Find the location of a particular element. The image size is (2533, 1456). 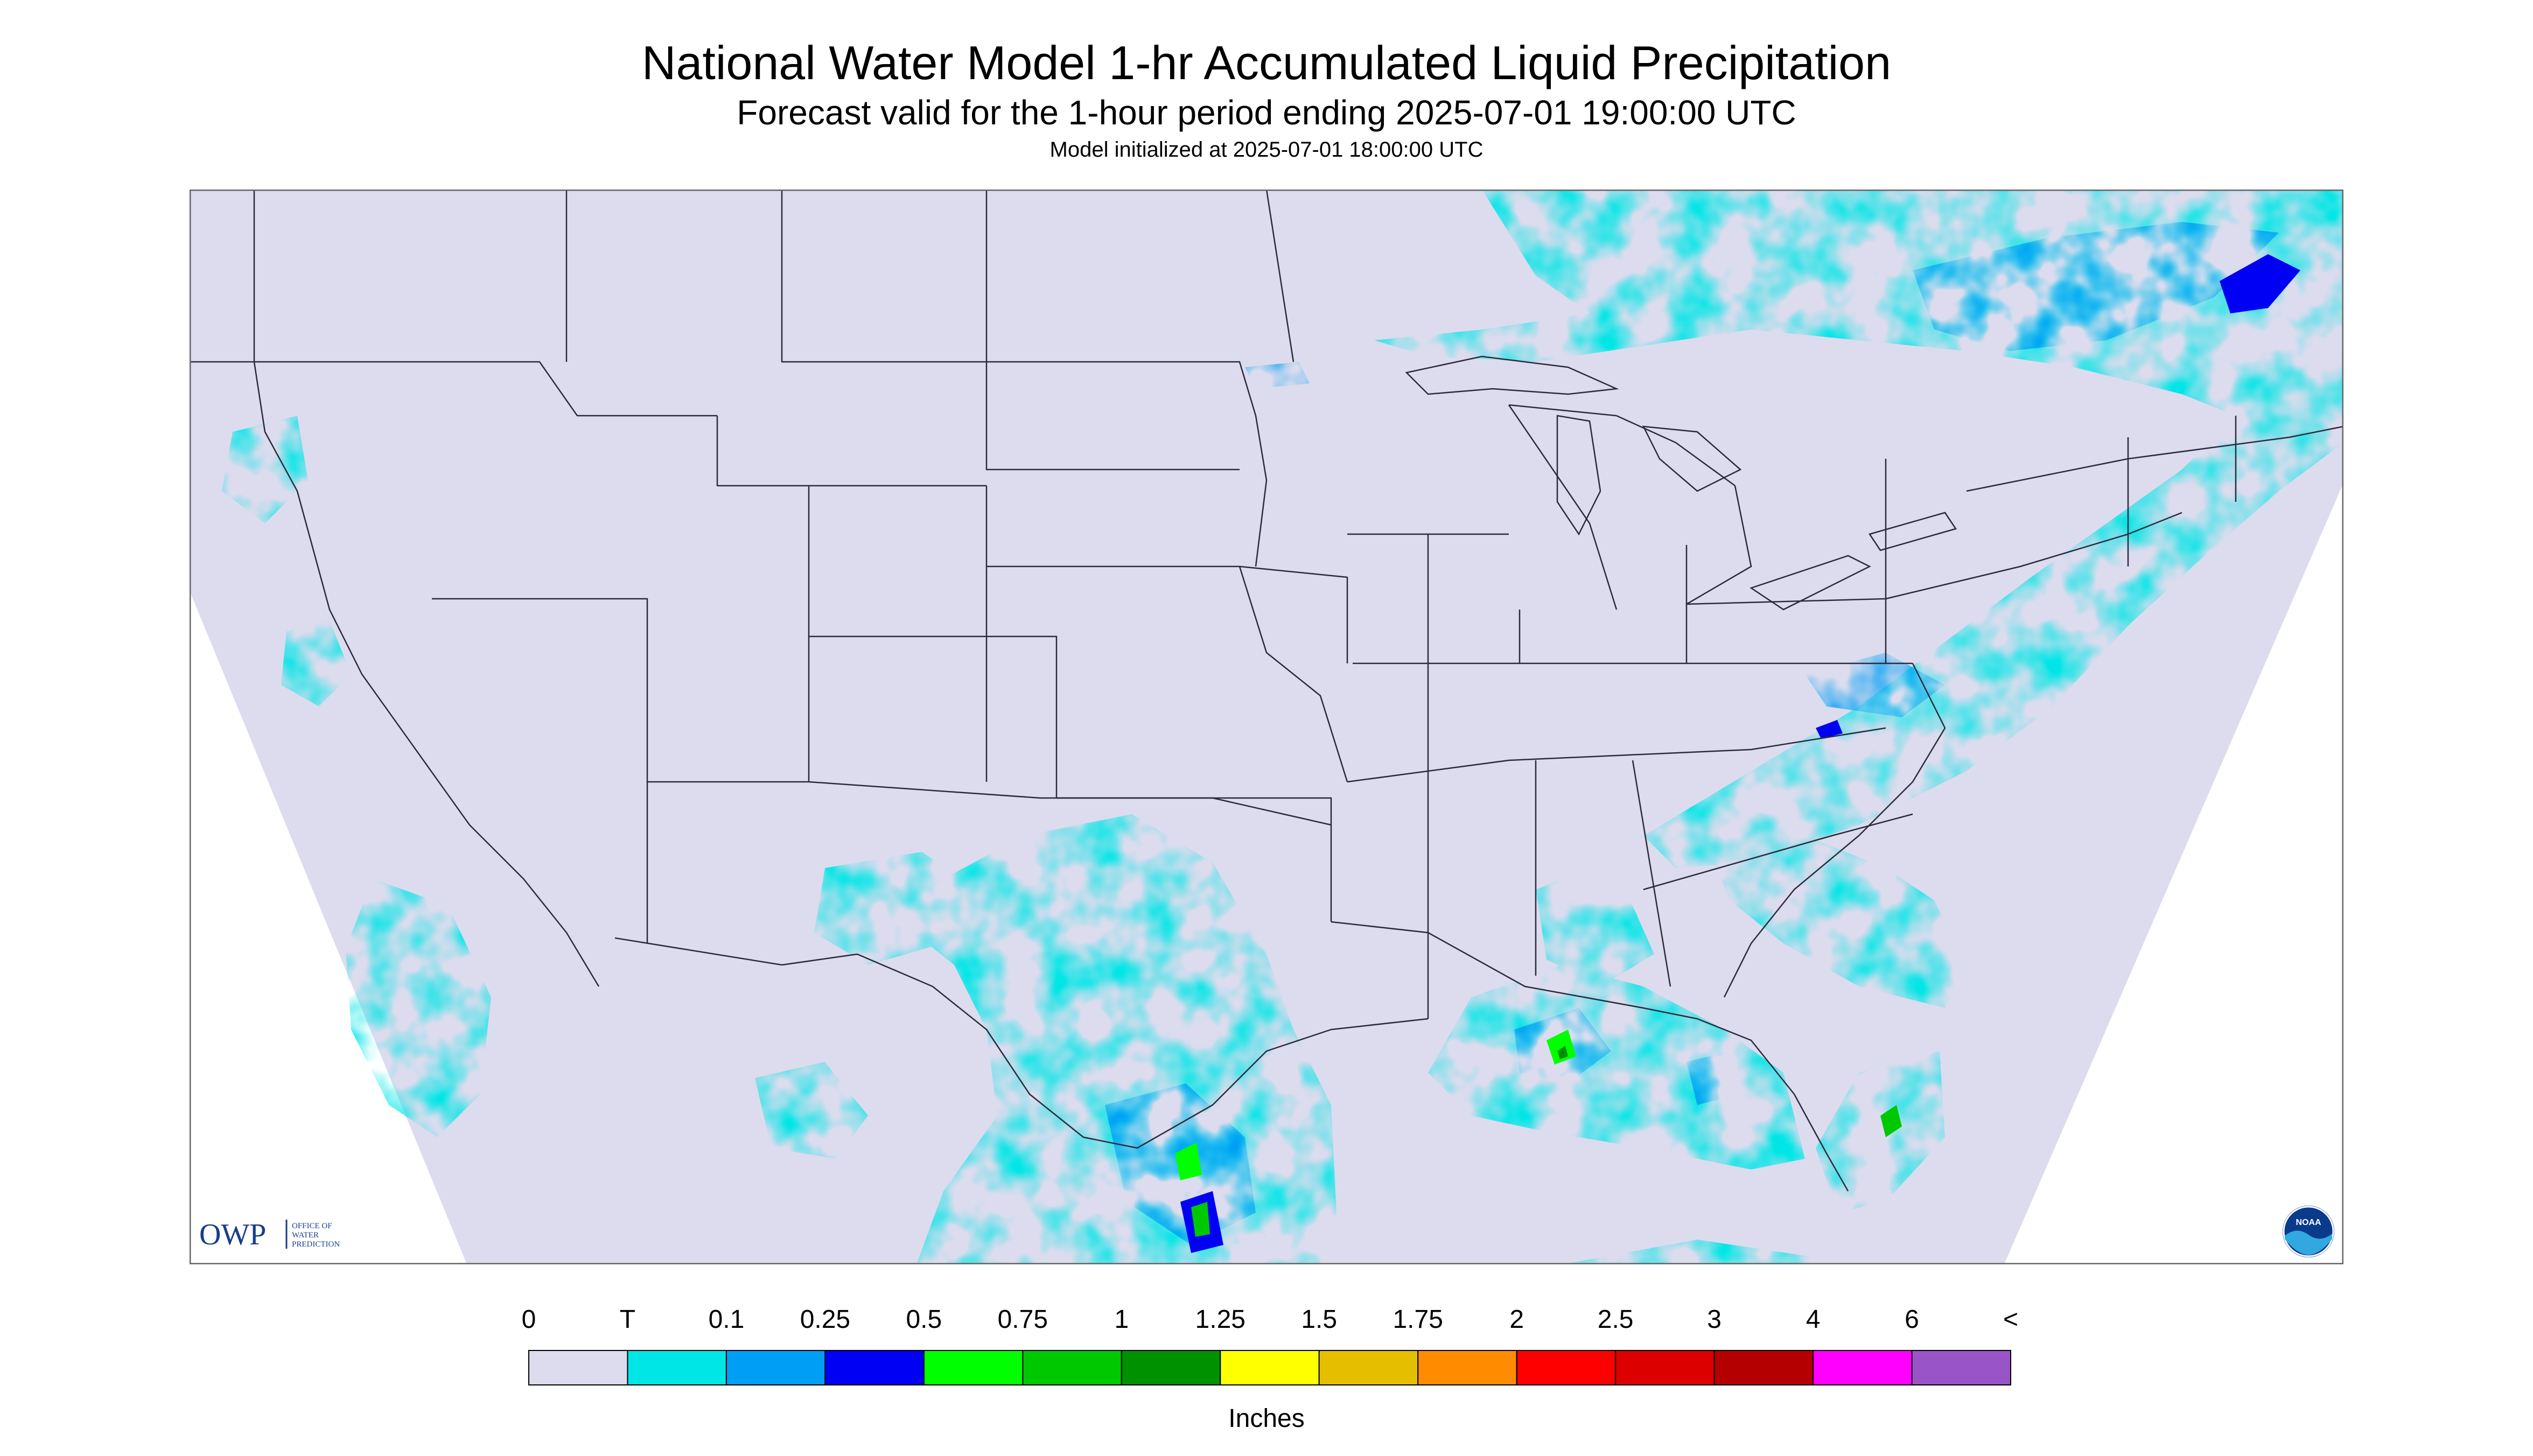

legend-tick-label: 1.25 is located at coordinates (1220, 1319).